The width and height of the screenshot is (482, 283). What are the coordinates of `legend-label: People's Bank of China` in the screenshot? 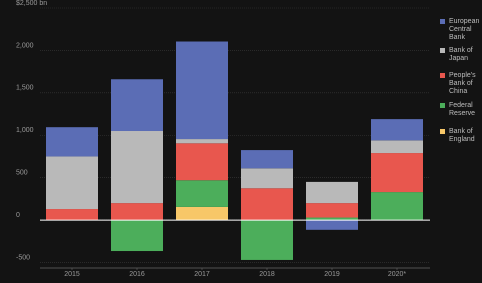 It's located at (462, 83).